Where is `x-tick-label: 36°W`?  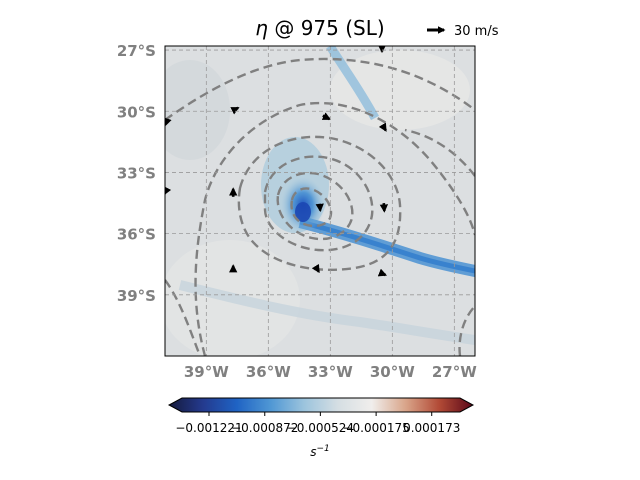
x-tick-label: 36°W is located at coordinates (268, 372).